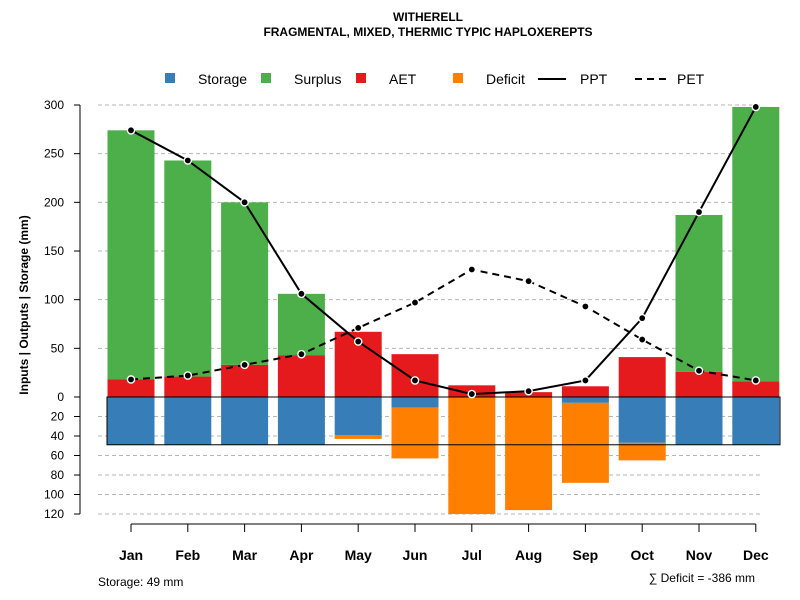  Describe the element at coordinates (54, 202) in the screenshot. I see `y-tick-label: 200` at that location.